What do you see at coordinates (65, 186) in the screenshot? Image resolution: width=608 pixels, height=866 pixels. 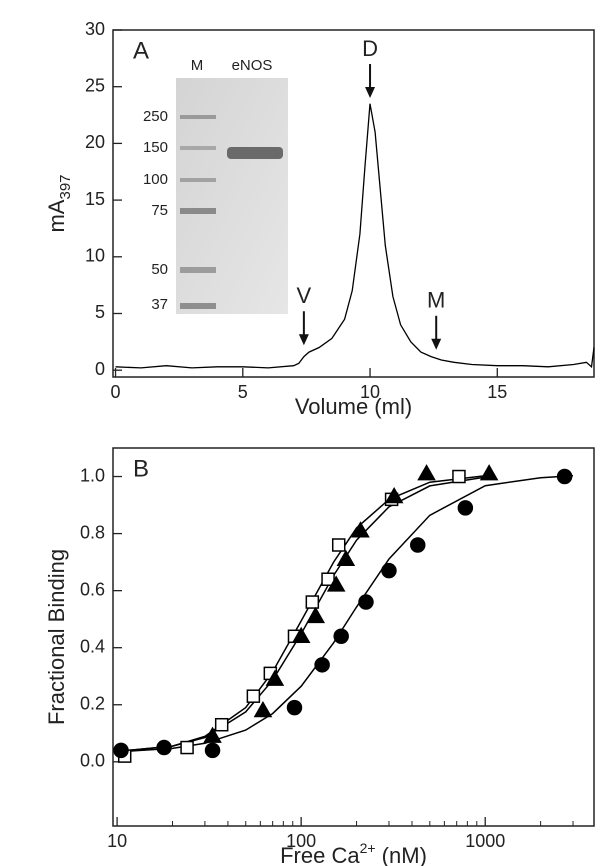 I see `y-axis-label-sub: 397` at bounding box center [65, 186].